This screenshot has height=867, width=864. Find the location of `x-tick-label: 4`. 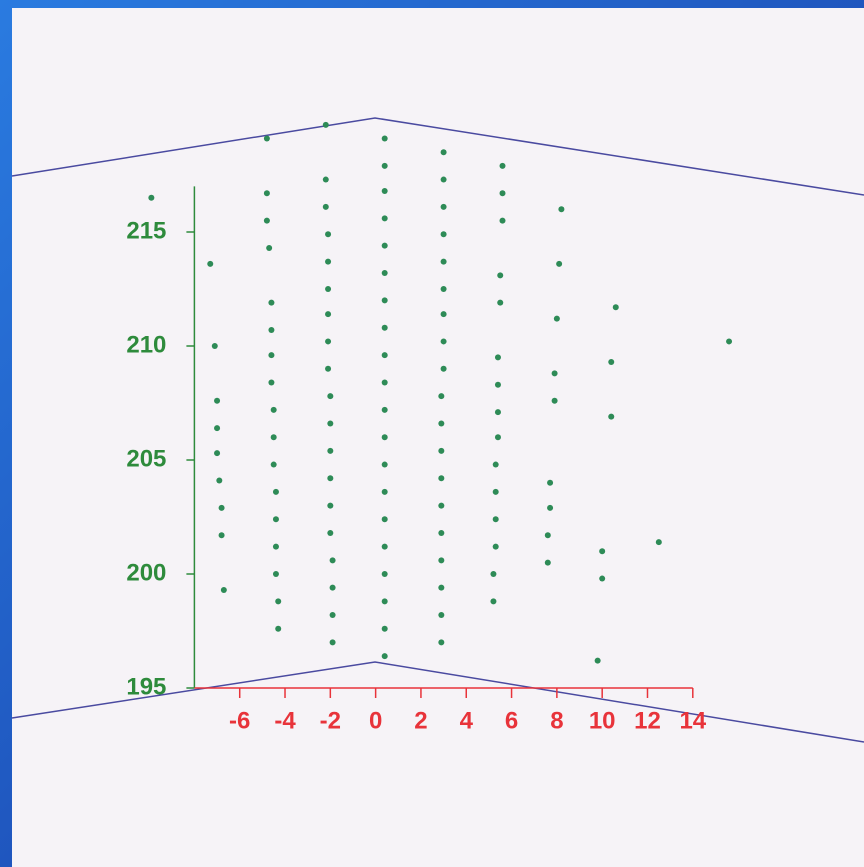

x-tick-label: 4 is located at coordinates (467, 720).